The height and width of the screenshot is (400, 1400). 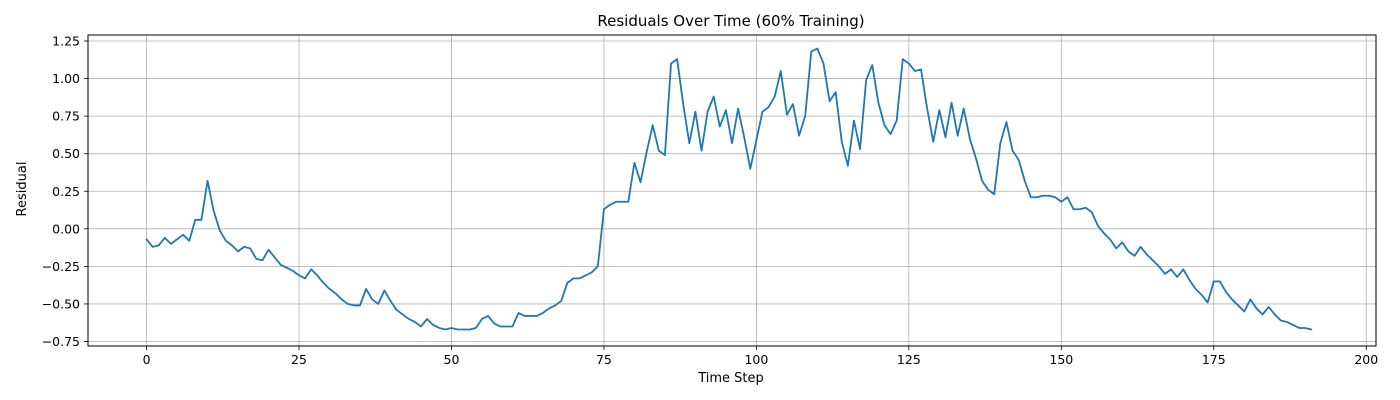 What do you see at coordinates (756, 359) in the screenshot?
I see `x-tick-label: 100` at bounding box center [756, 359].